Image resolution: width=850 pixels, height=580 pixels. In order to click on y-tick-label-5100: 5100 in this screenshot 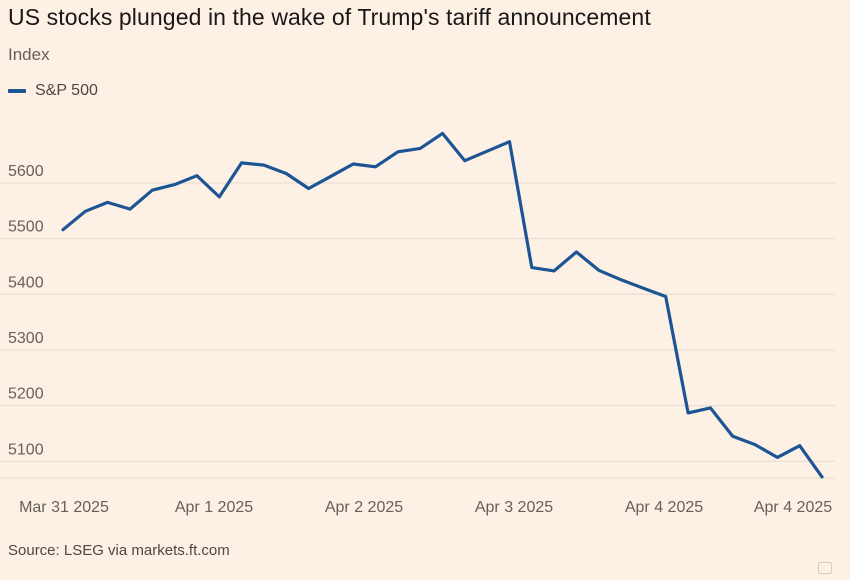, I will do `click(26, 449)`.